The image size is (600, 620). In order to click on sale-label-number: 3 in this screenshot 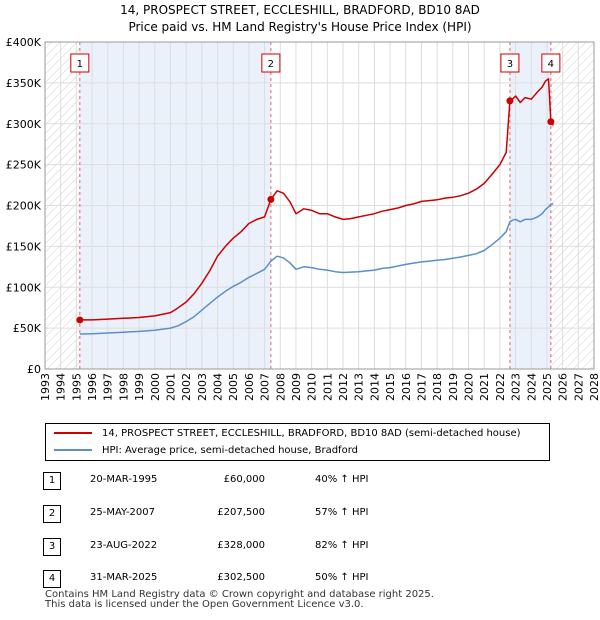, I will do `click(510, 64)`.